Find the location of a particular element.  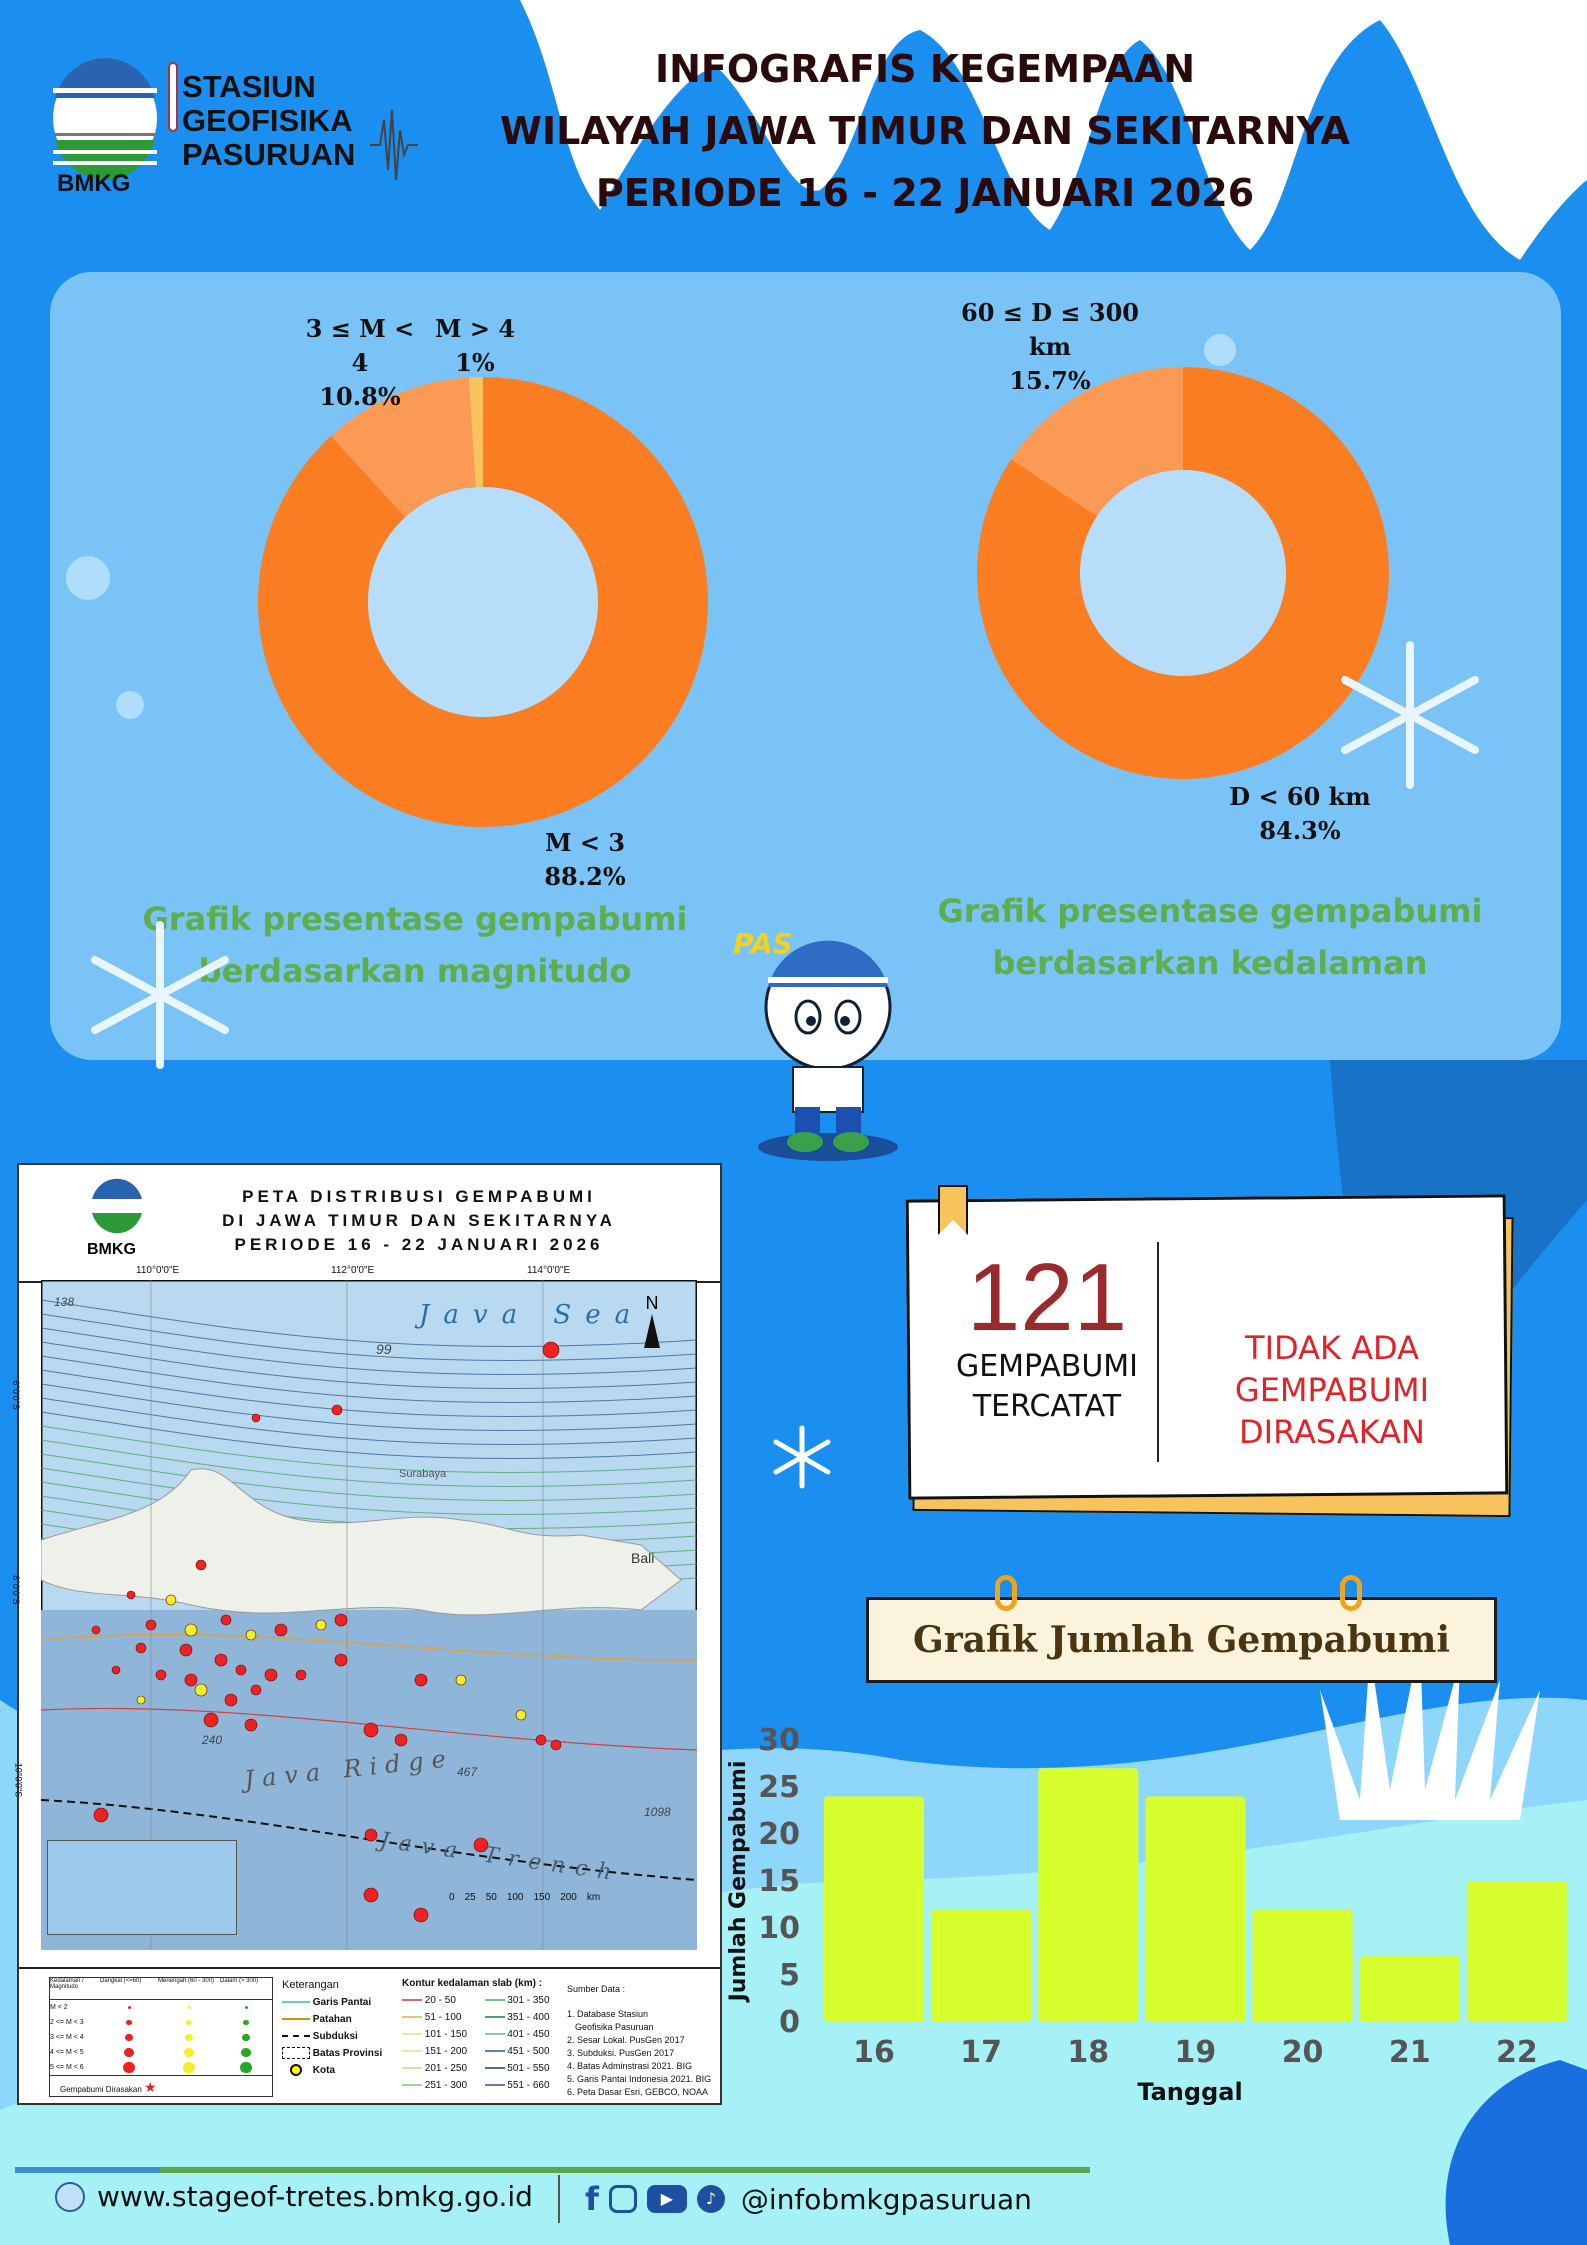

vine-divider-icon is located at coordinates (1158, 1352).